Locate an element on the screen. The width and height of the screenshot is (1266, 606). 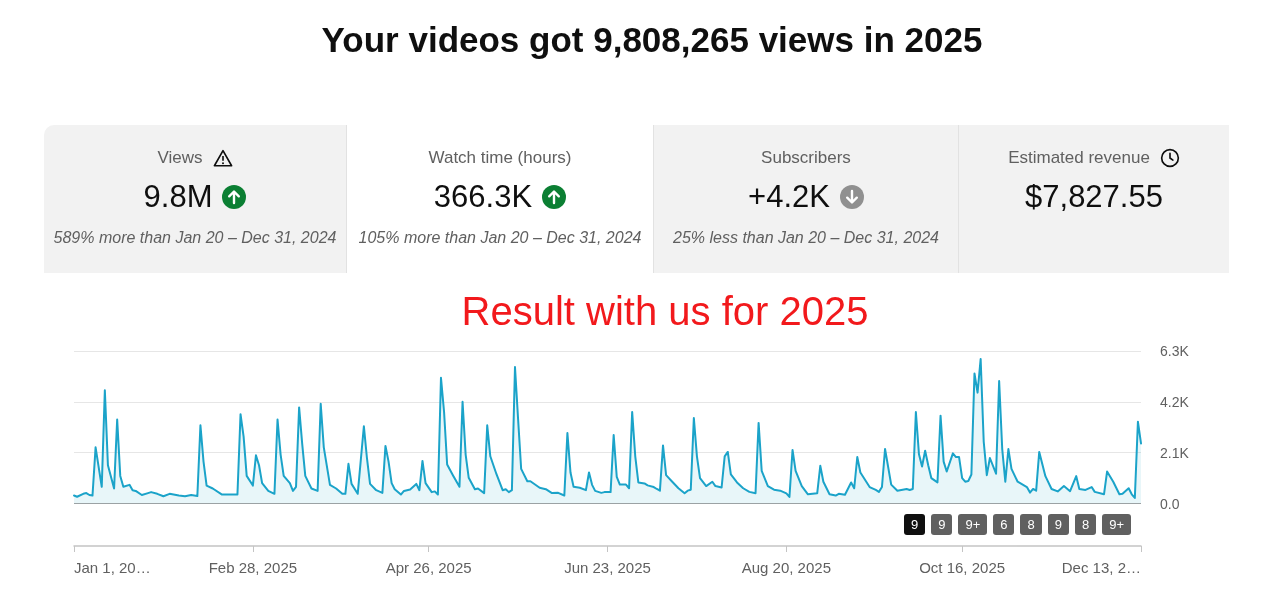
text: 366.3K is located at coordinates (483, 196).